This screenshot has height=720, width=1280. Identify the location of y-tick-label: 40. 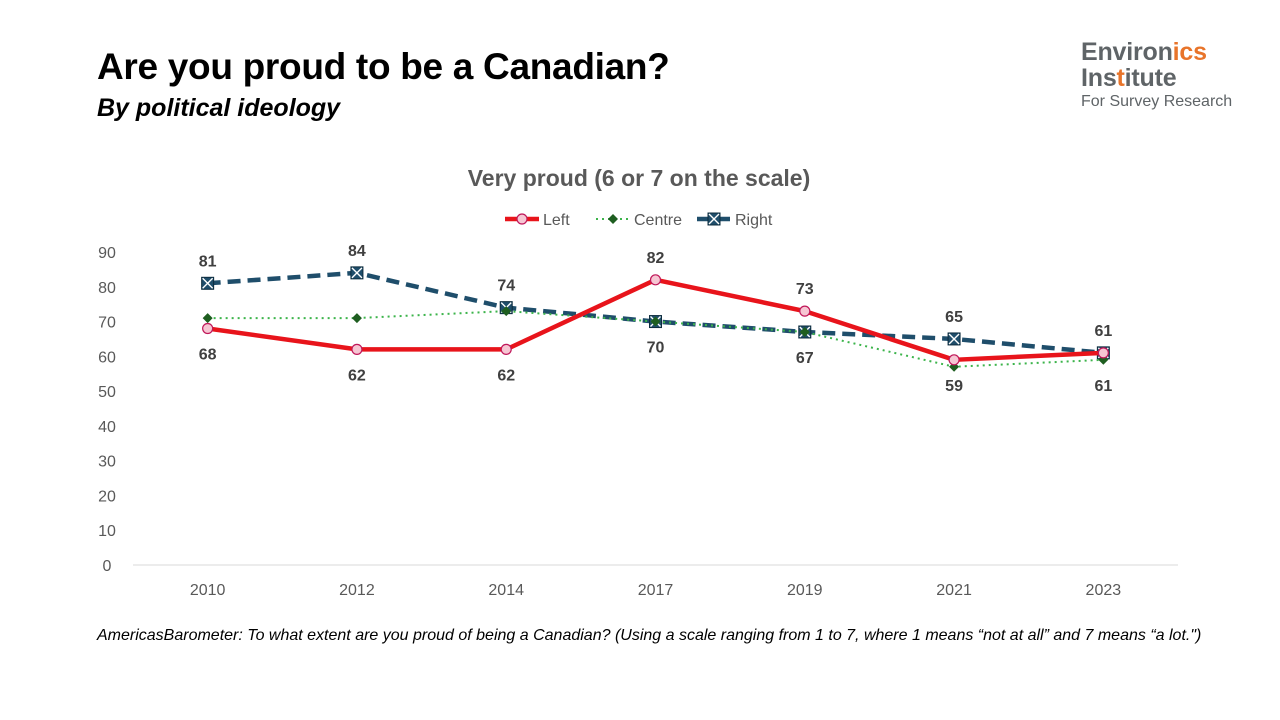
(107, 427).